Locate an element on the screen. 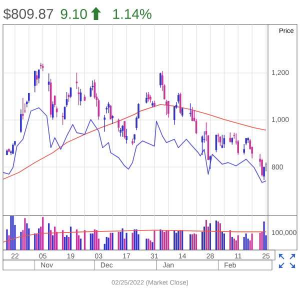  chart-title: $809.87 is located at coordinates (28, 14).